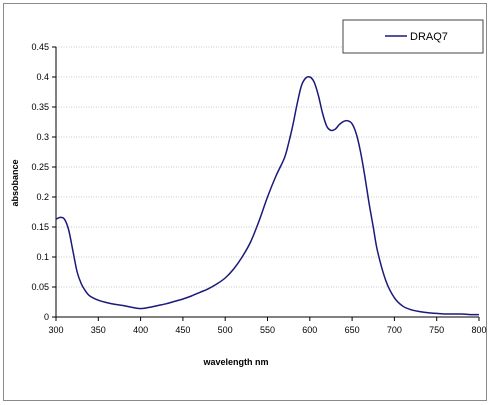 The image size is (490, 405). What do you see at coordinates (55, 330) in the screenshot?
I see `x-tick-label-0: 300` at bounding box center [55, 330].